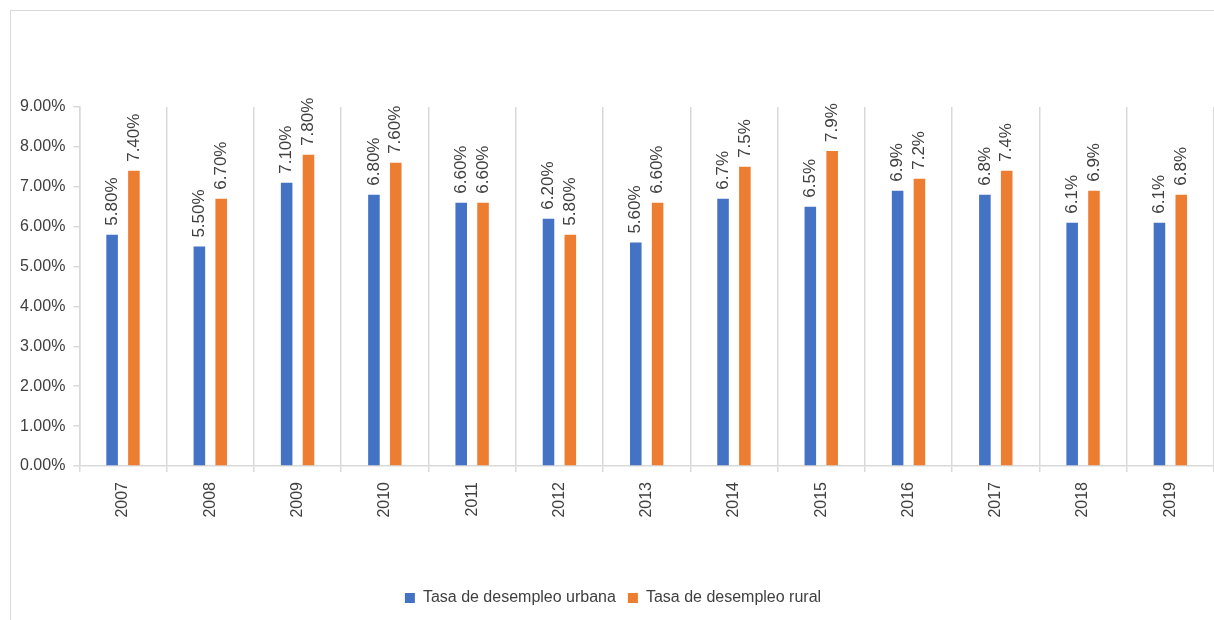 Image resolution: width=1214 pixels, height=620 pixels. I want to click on x-tick-label: 2018, so click(1082, 499).